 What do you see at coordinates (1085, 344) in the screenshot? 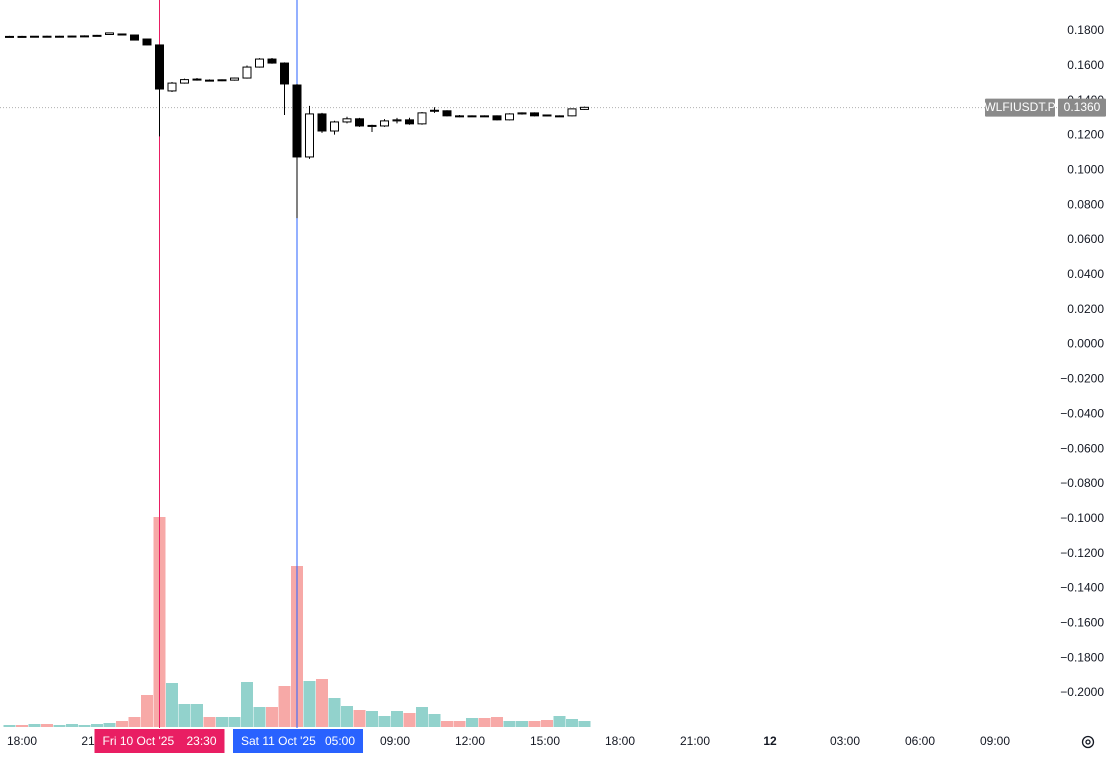
I see `y-tick-label: 0.0000` at bounding box center [1085, 344].